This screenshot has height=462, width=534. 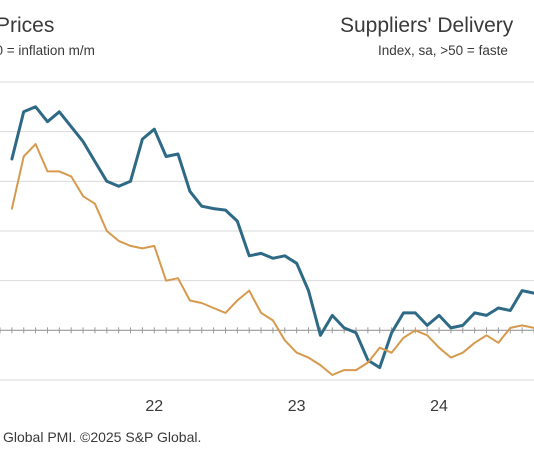 I want to click on source-footnote: P Global PMI. ©2025 S&P Global., so click(x=101, y=437).